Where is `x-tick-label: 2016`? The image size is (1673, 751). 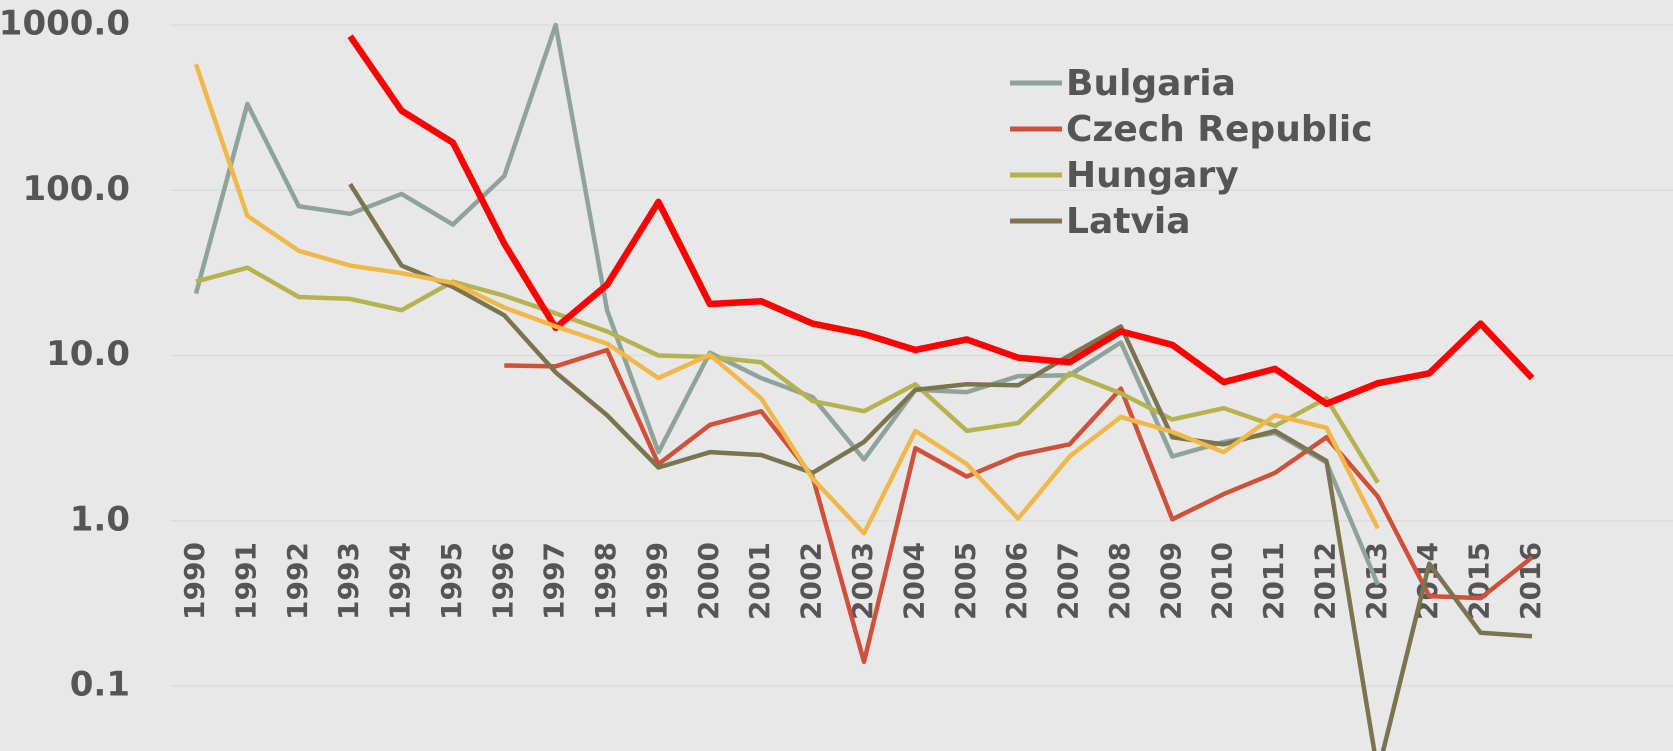 x-tick-label: 2016 is located at coordinates (1530, 581).